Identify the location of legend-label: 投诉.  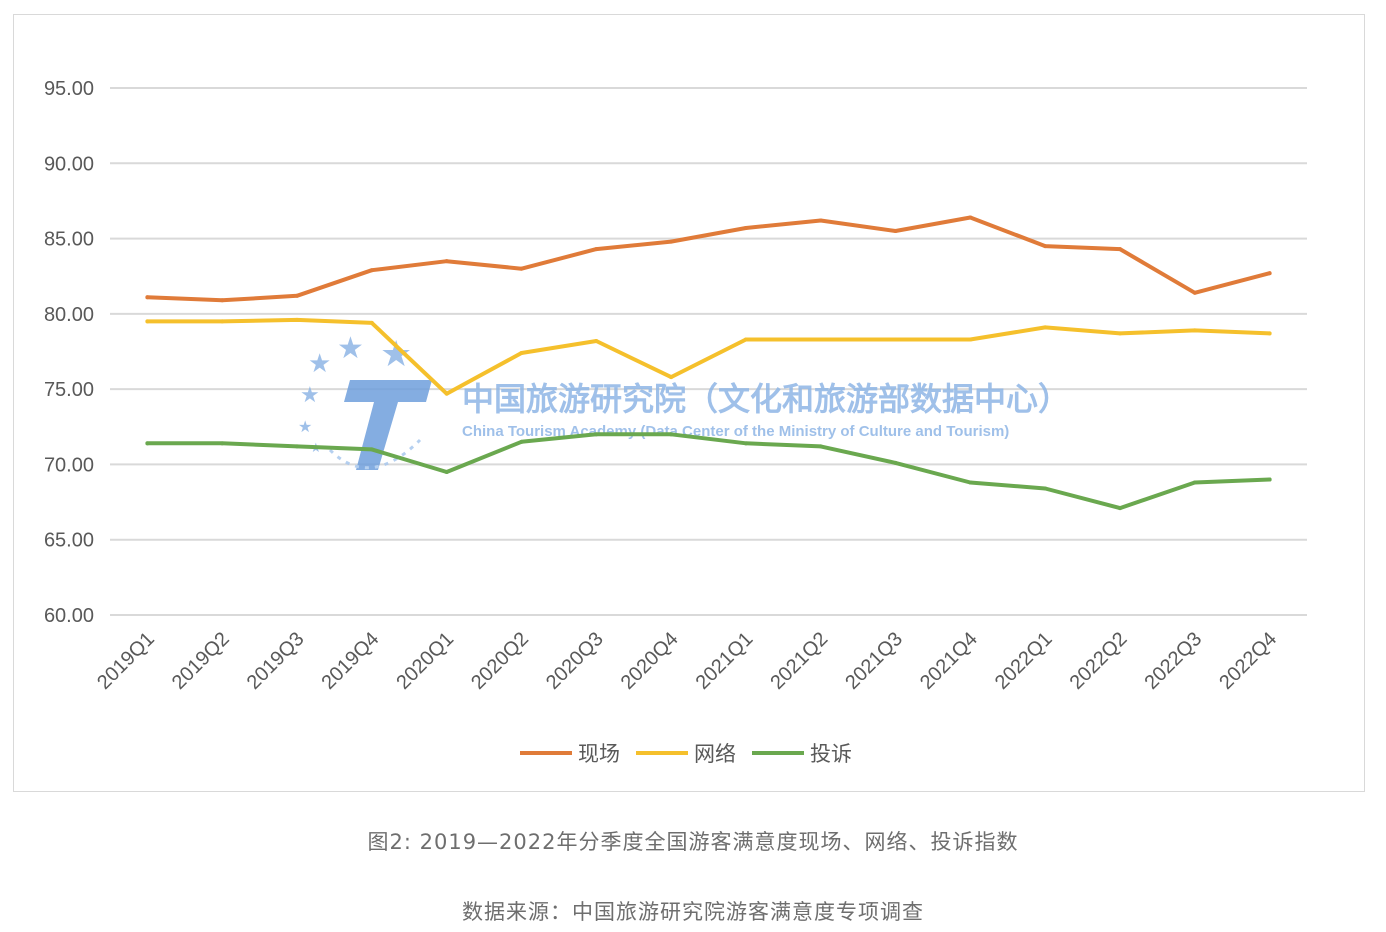
(831, 754).